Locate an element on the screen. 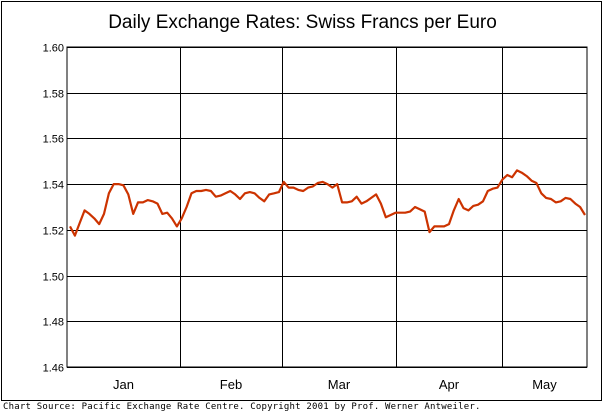 This screenshot has height=415, width=605. y-tick-label: 1.48 is located at coordinates (53, 323).